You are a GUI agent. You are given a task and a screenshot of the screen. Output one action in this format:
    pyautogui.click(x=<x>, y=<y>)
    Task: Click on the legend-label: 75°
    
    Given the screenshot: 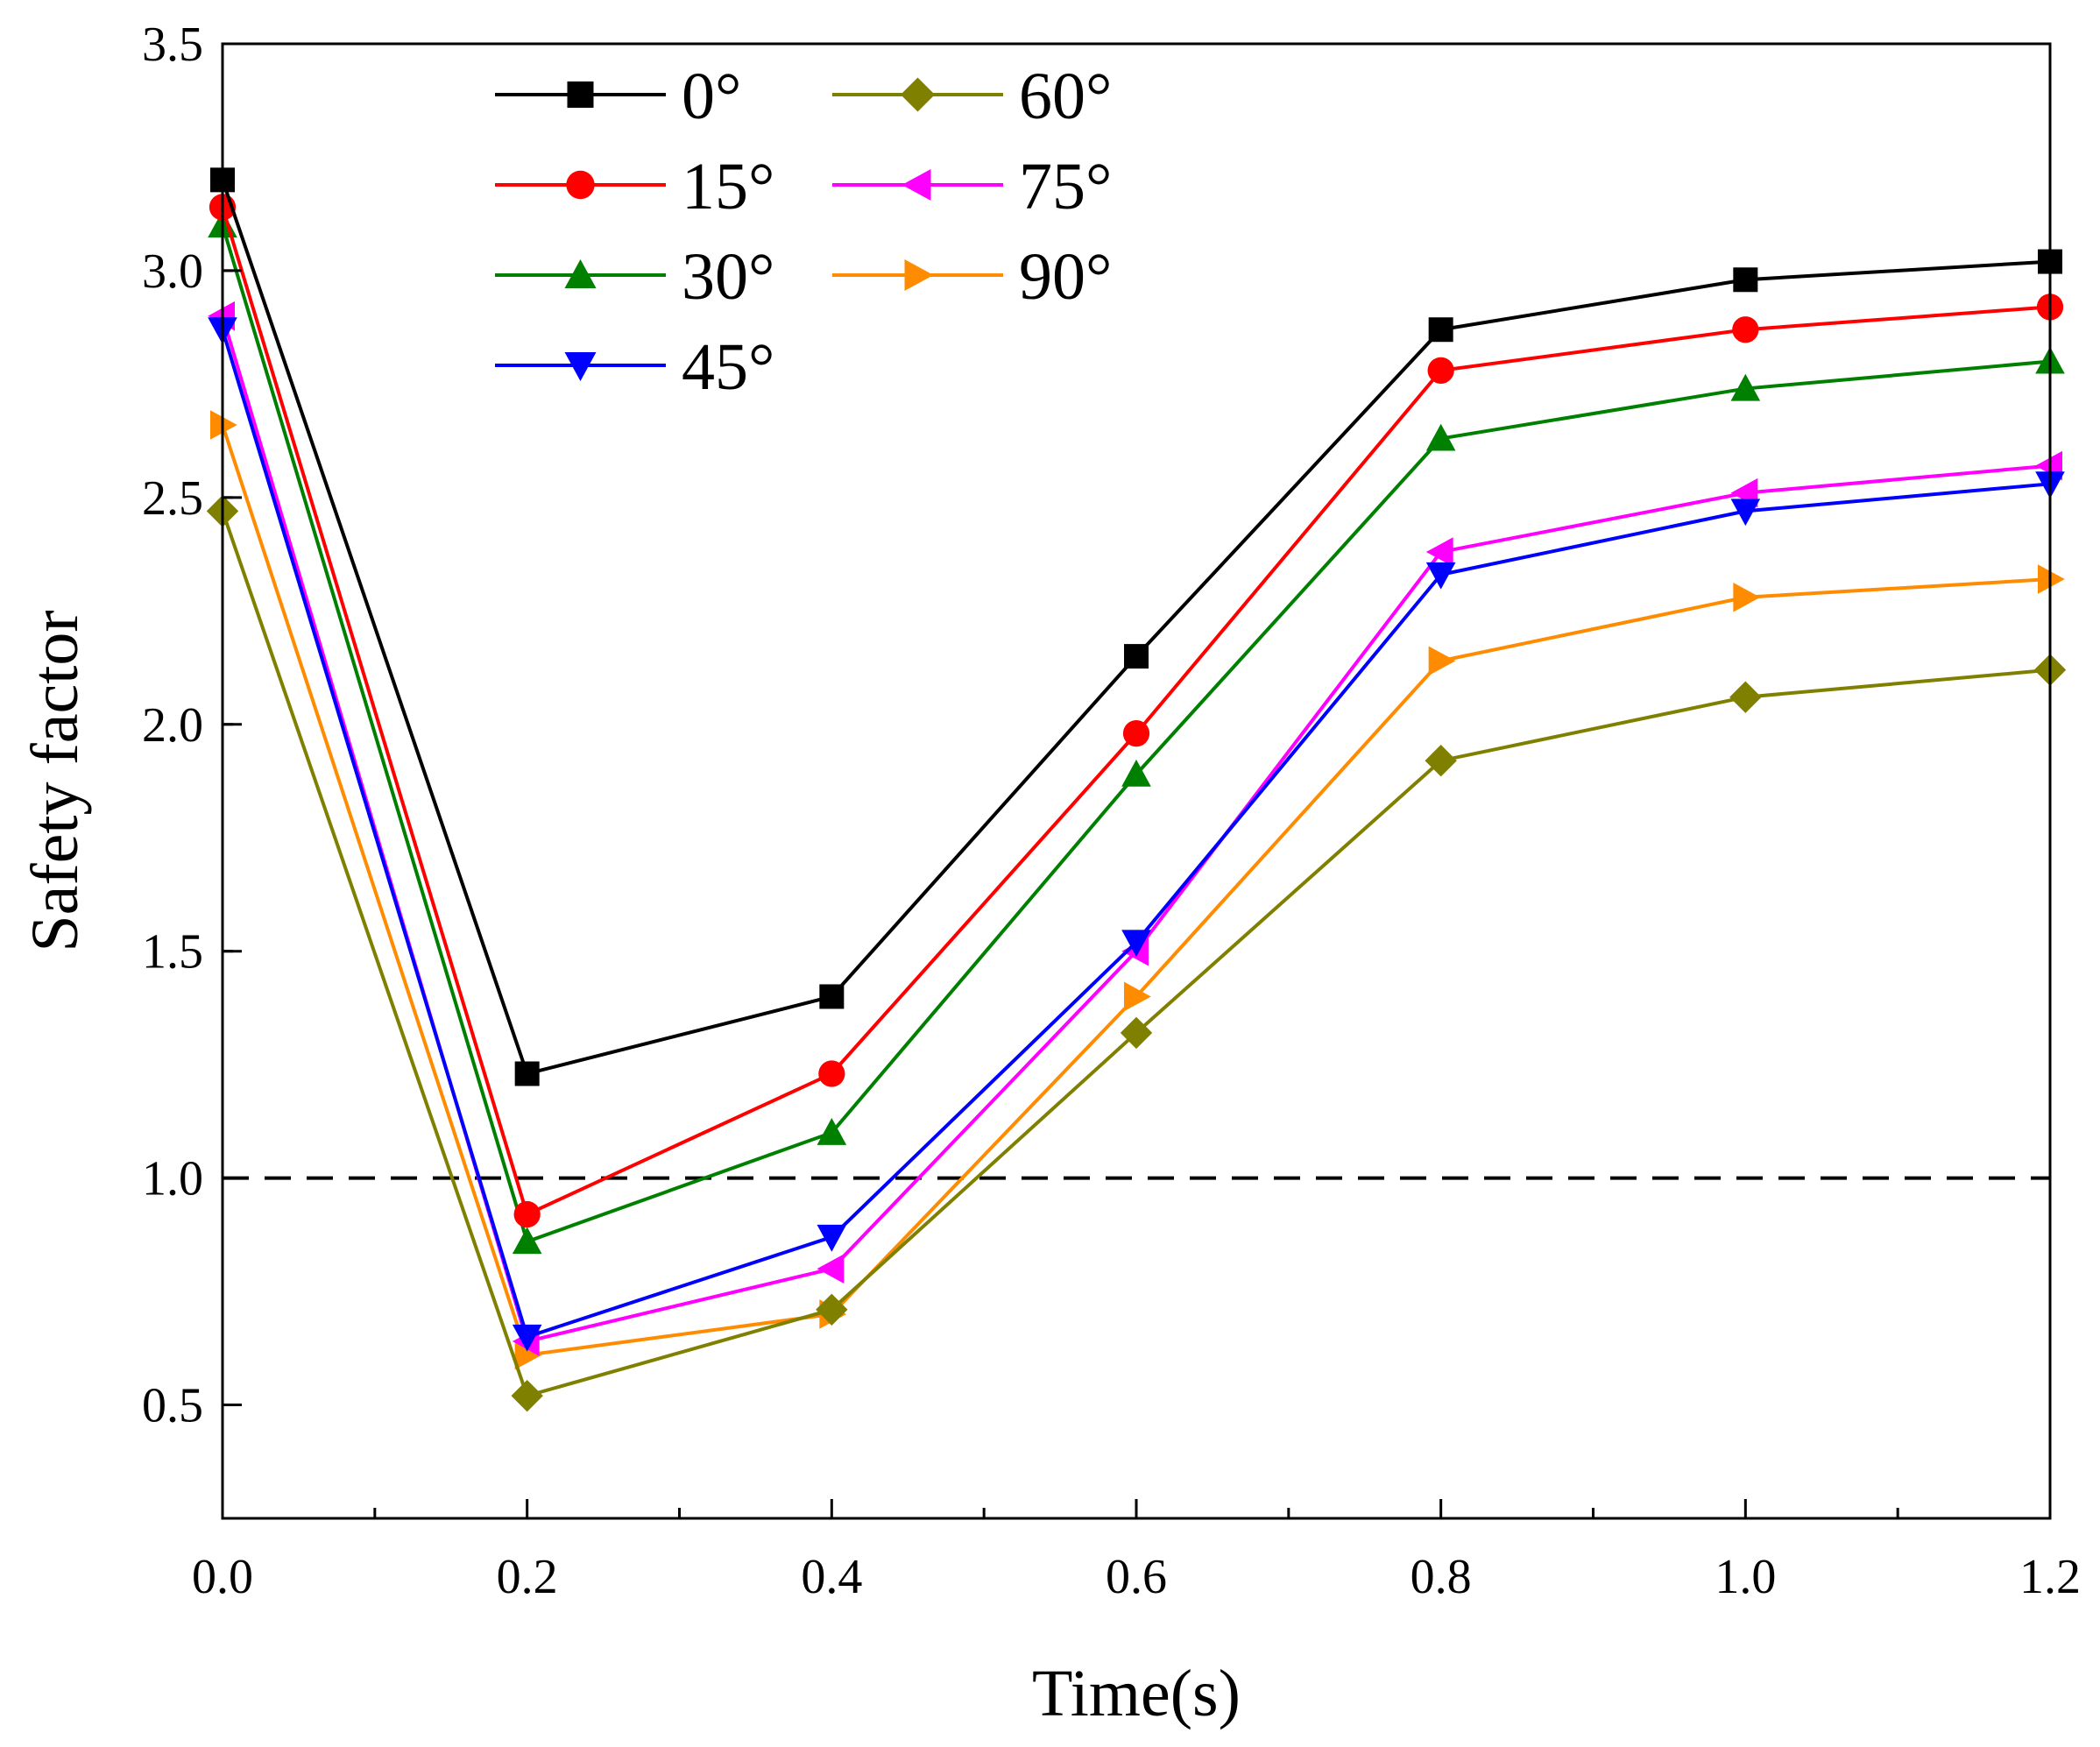 What is the action you would take?
    pyautogui.click(x=1065, y=186)
    